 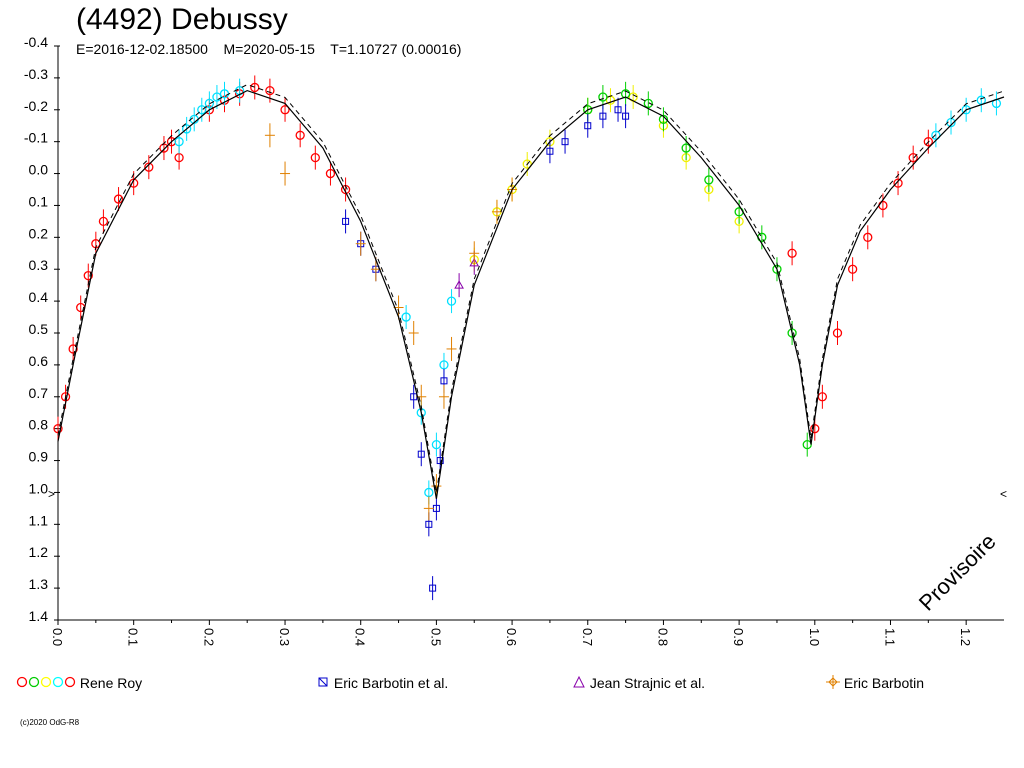 What do you see at coordinates (208, 637) in the screenshot?
I see `x-tick-label: 0.2` at bounding box center [208, 637].